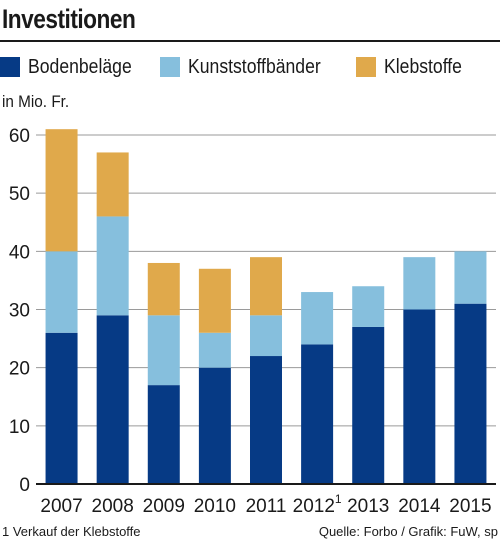  What do you see at coordinates (80, 66) in the screenshot?
I see `legend-label-bodenbelaege: Bodenbeläge` at bounding box center [80, 66].